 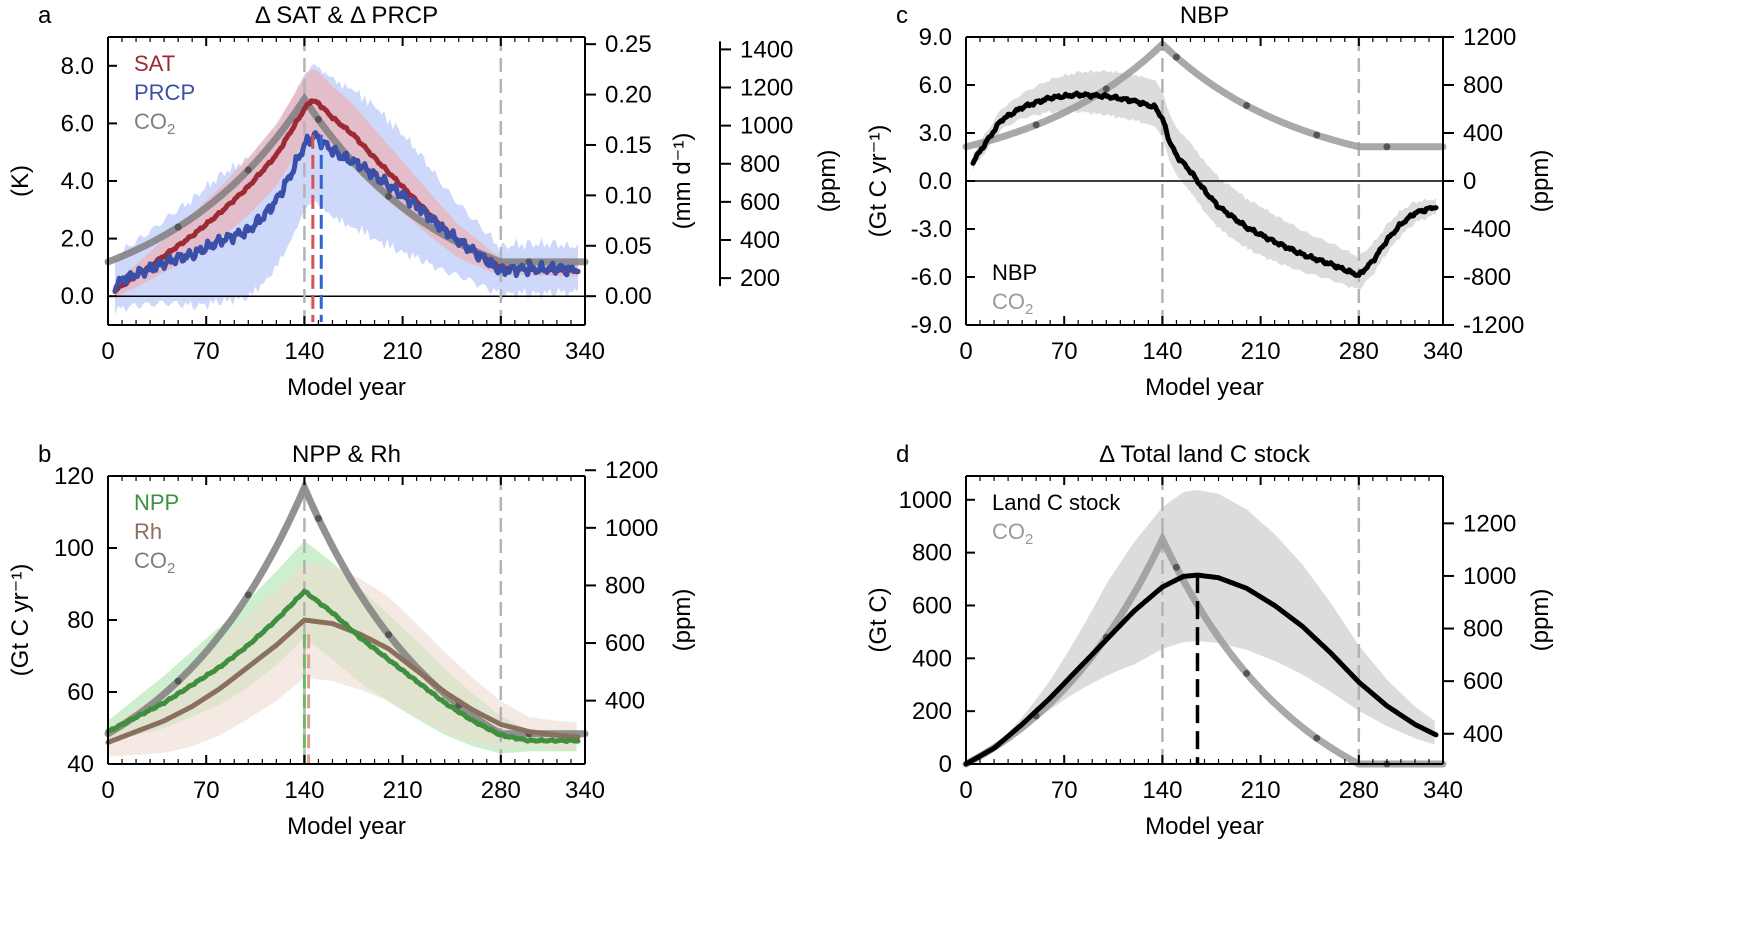 I want to click on npp-line, so click(x=343, y=666).